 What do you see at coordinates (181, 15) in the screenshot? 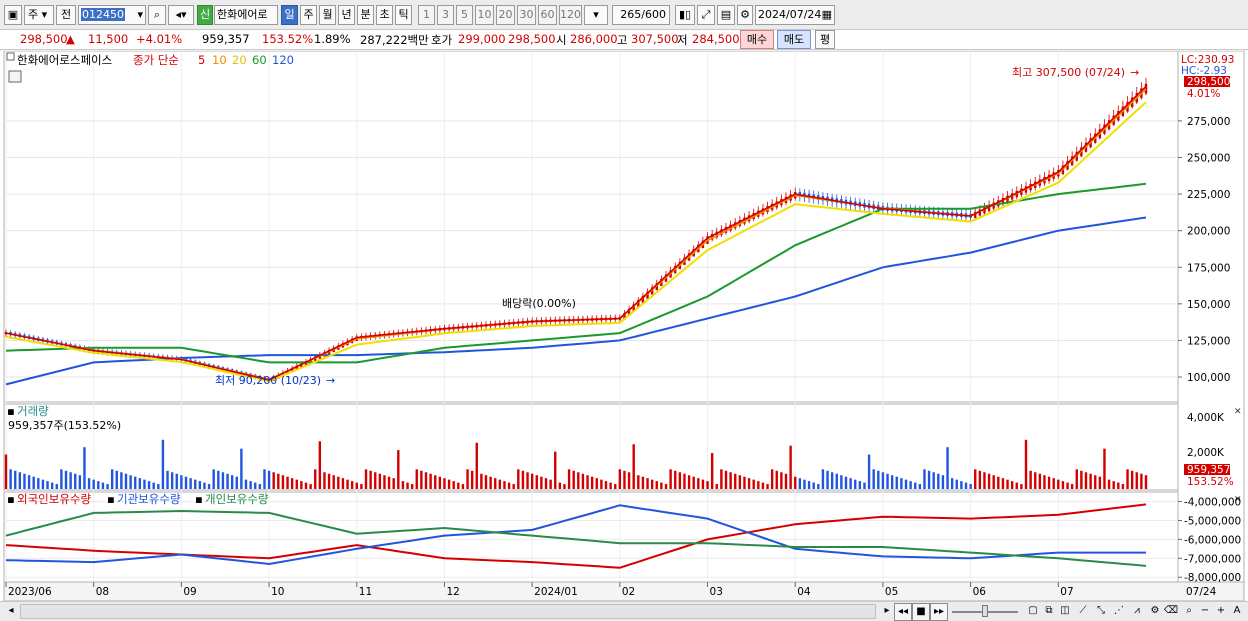
I see `speaker-icon: ◂▾` at bounding box center [181, 15].